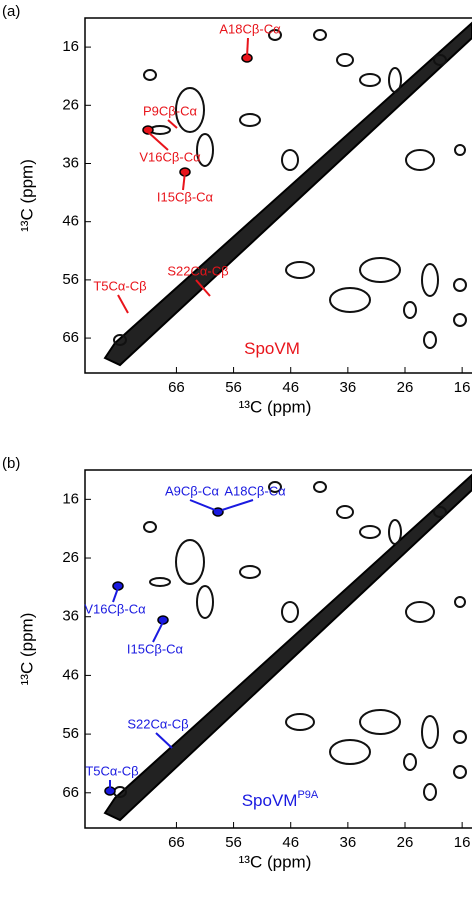  I want to click on y-tick-label: 36, so click(70, 162).